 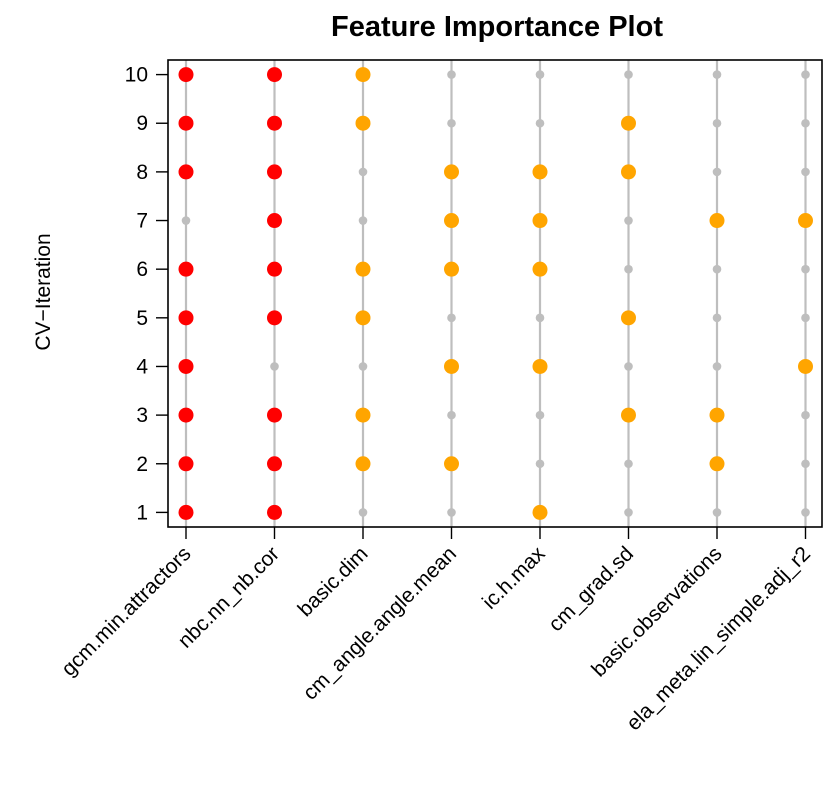 What do you see at coordinates (146, 294) in the screenshot?
I see `y-axis: 1 2 3 4 5 6 7 8 9 10` at bounding box center [146, 294].